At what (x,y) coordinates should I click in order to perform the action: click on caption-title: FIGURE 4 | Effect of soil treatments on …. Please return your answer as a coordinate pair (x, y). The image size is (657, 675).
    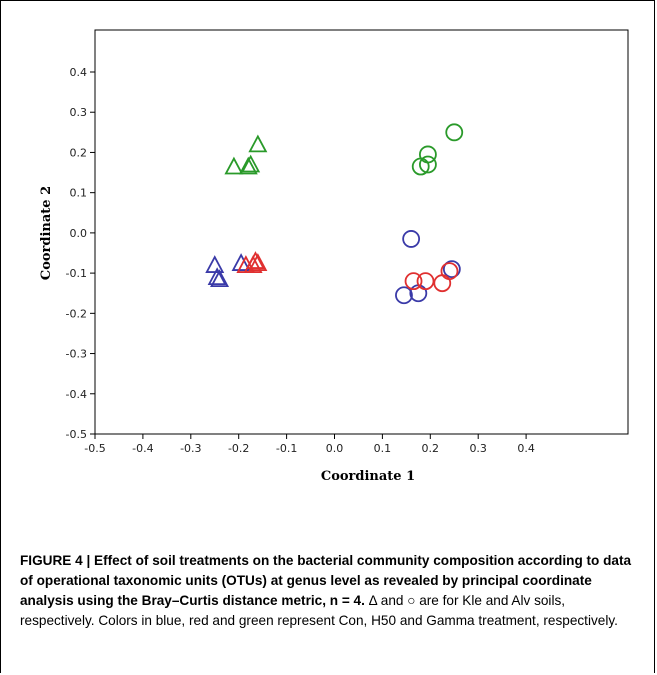
    Looking at the image, I should click on (326, 580).